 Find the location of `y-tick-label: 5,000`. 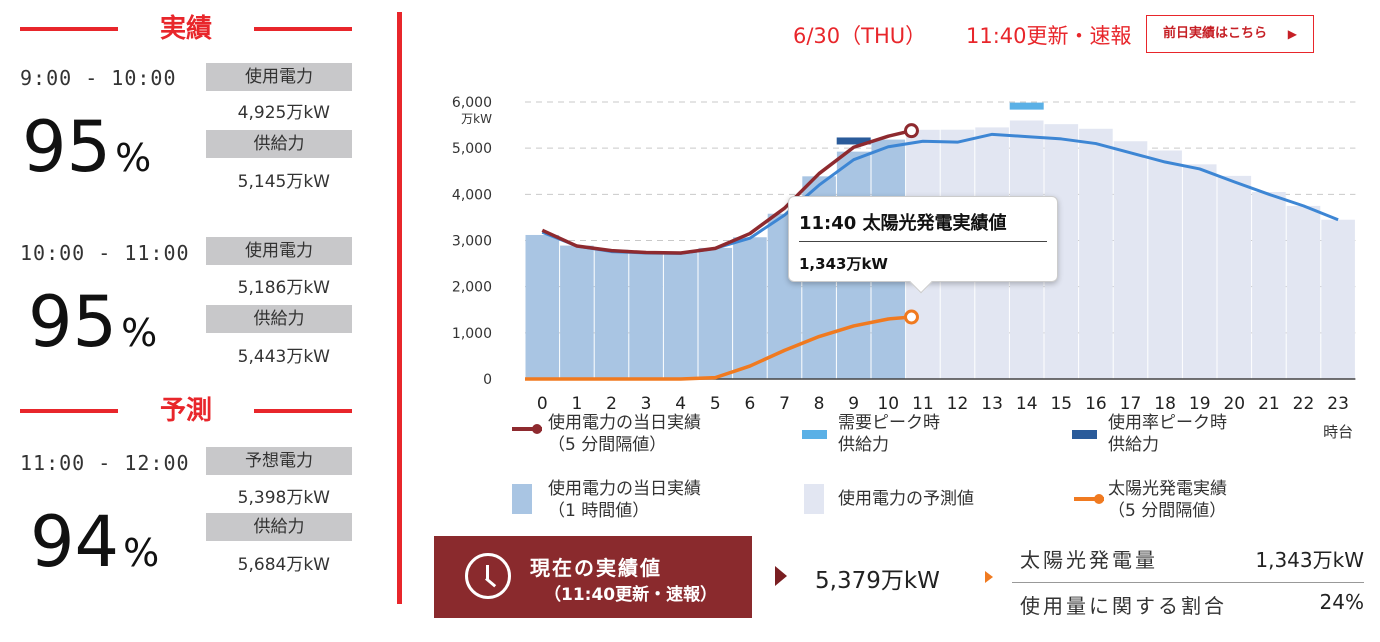

y-tick-label: 5,000 is located at coordinates (472, 149).